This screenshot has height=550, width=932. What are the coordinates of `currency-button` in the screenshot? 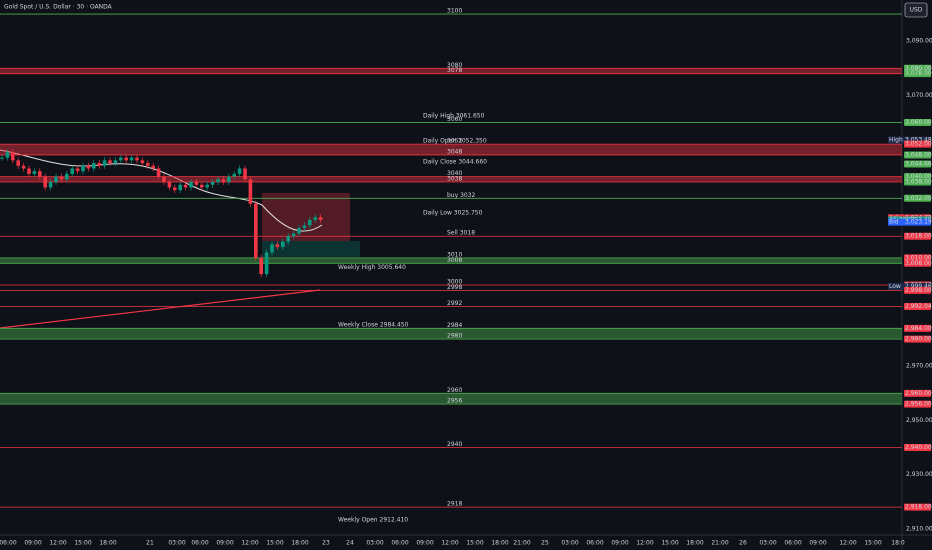 It's located at (916, 10).